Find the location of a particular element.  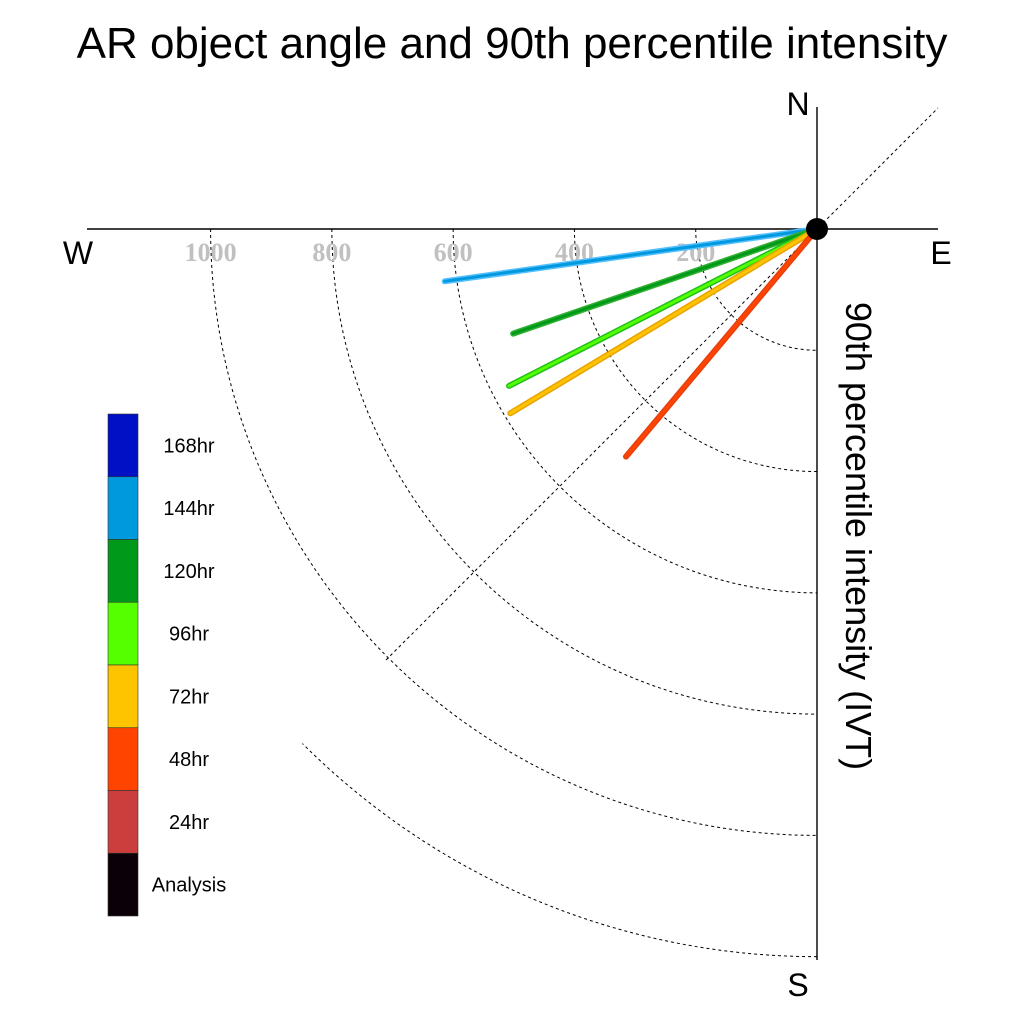

grid-ring-outer is located at coordinates (560, 850).